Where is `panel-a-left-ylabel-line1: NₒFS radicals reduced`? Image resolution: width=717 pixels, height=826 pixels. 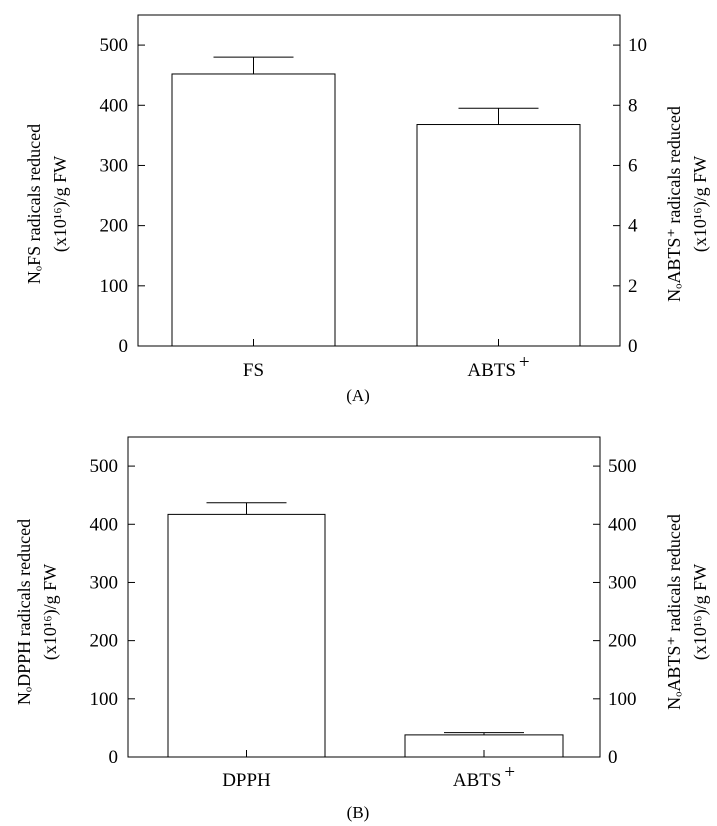 panel-a-left-ylabel-line1: NₒFS radicals reduced is located at coordinates (34, 204).